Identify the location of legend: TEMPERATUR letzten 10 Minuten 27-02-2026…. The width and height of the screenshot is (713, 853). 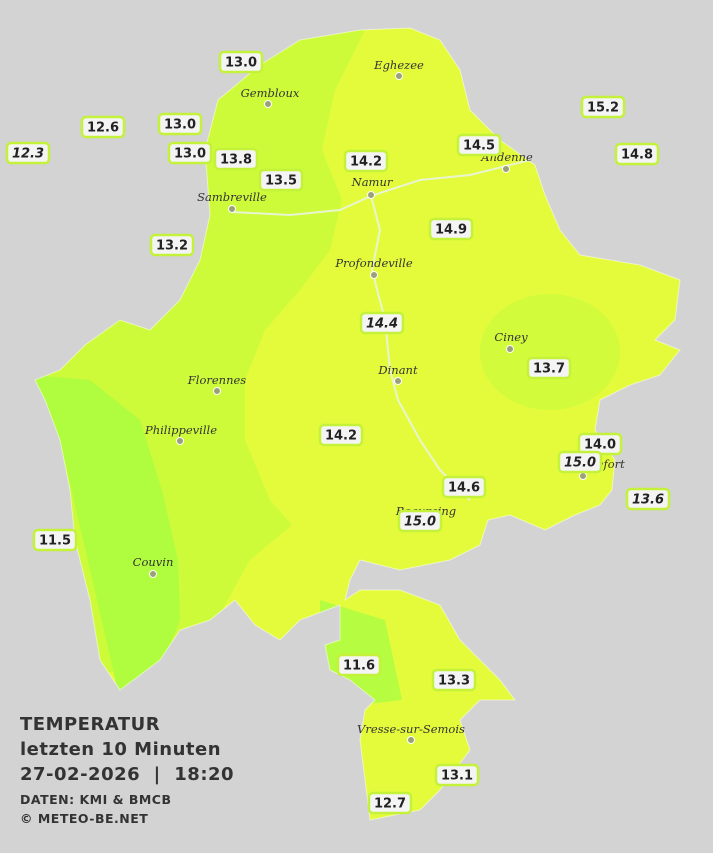
(127, 770).